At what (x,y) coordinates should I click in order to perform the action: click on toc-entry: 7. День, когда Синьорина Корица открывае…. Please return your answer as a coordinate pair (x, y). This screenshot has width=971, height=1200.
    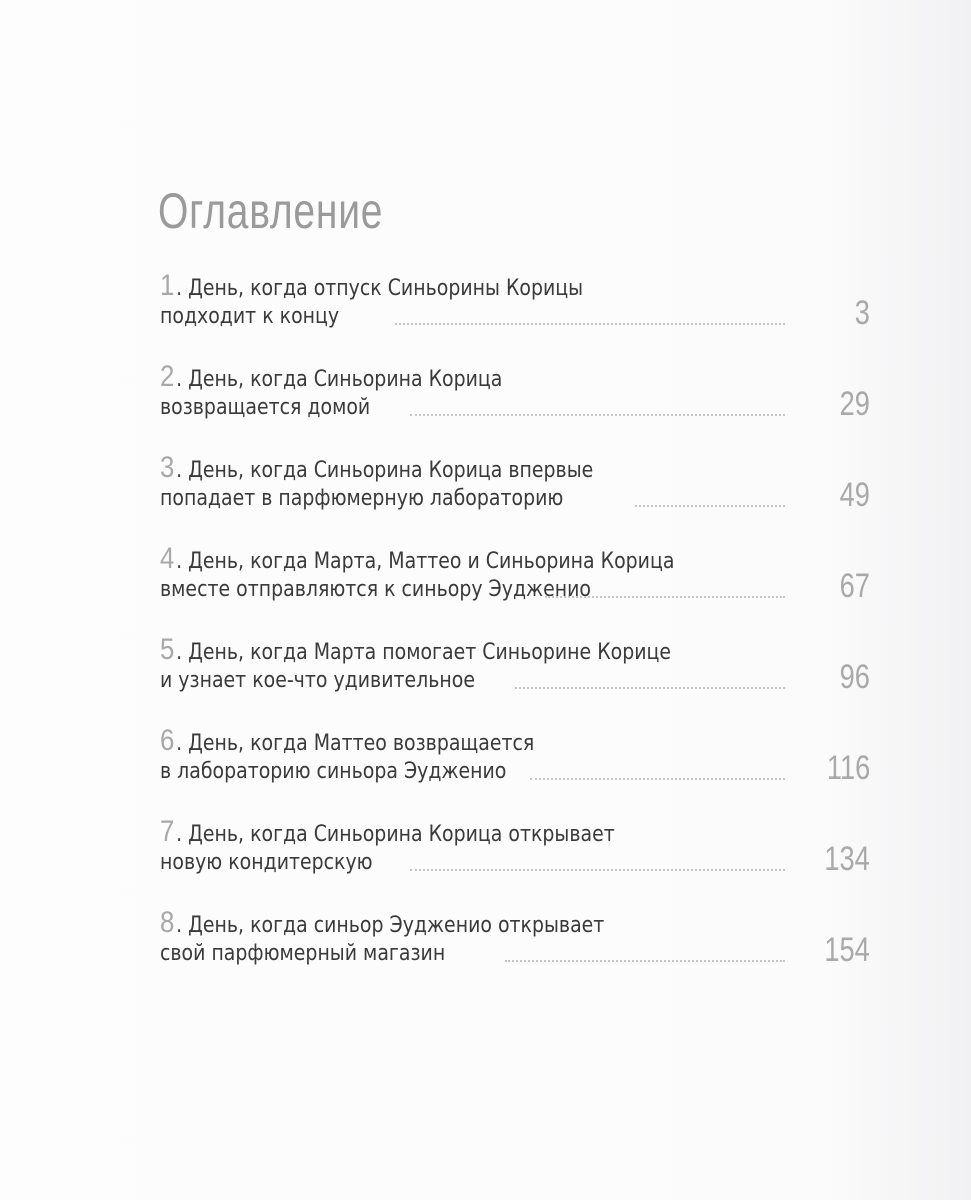
    Looking at the image, I should click on (515, 855).